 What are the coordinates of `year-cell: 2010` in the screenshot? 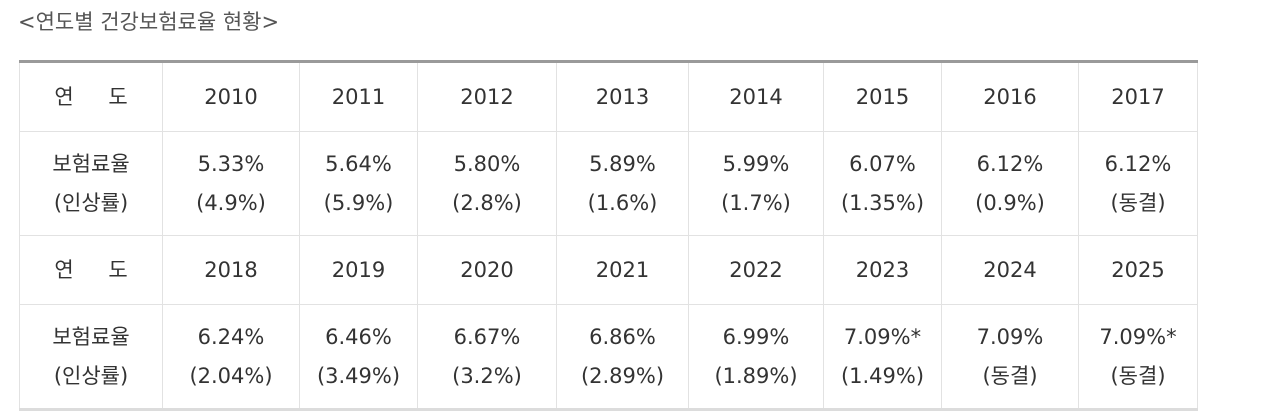 It's located at (231, 96).